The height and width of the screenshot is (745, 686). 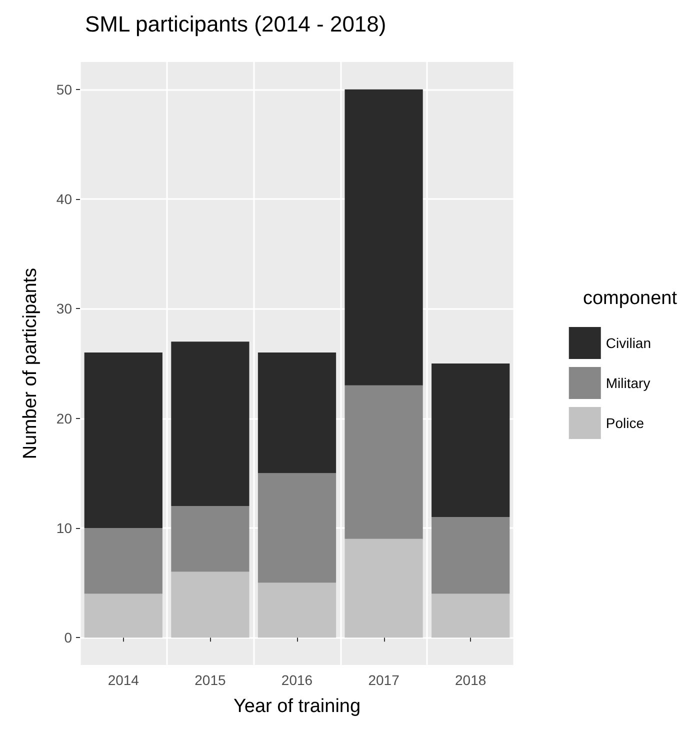 What do you see at coordinates (124, 680) in the screenshot?
I see `x-tick-label: 2014` at bounding box center [124, 680].